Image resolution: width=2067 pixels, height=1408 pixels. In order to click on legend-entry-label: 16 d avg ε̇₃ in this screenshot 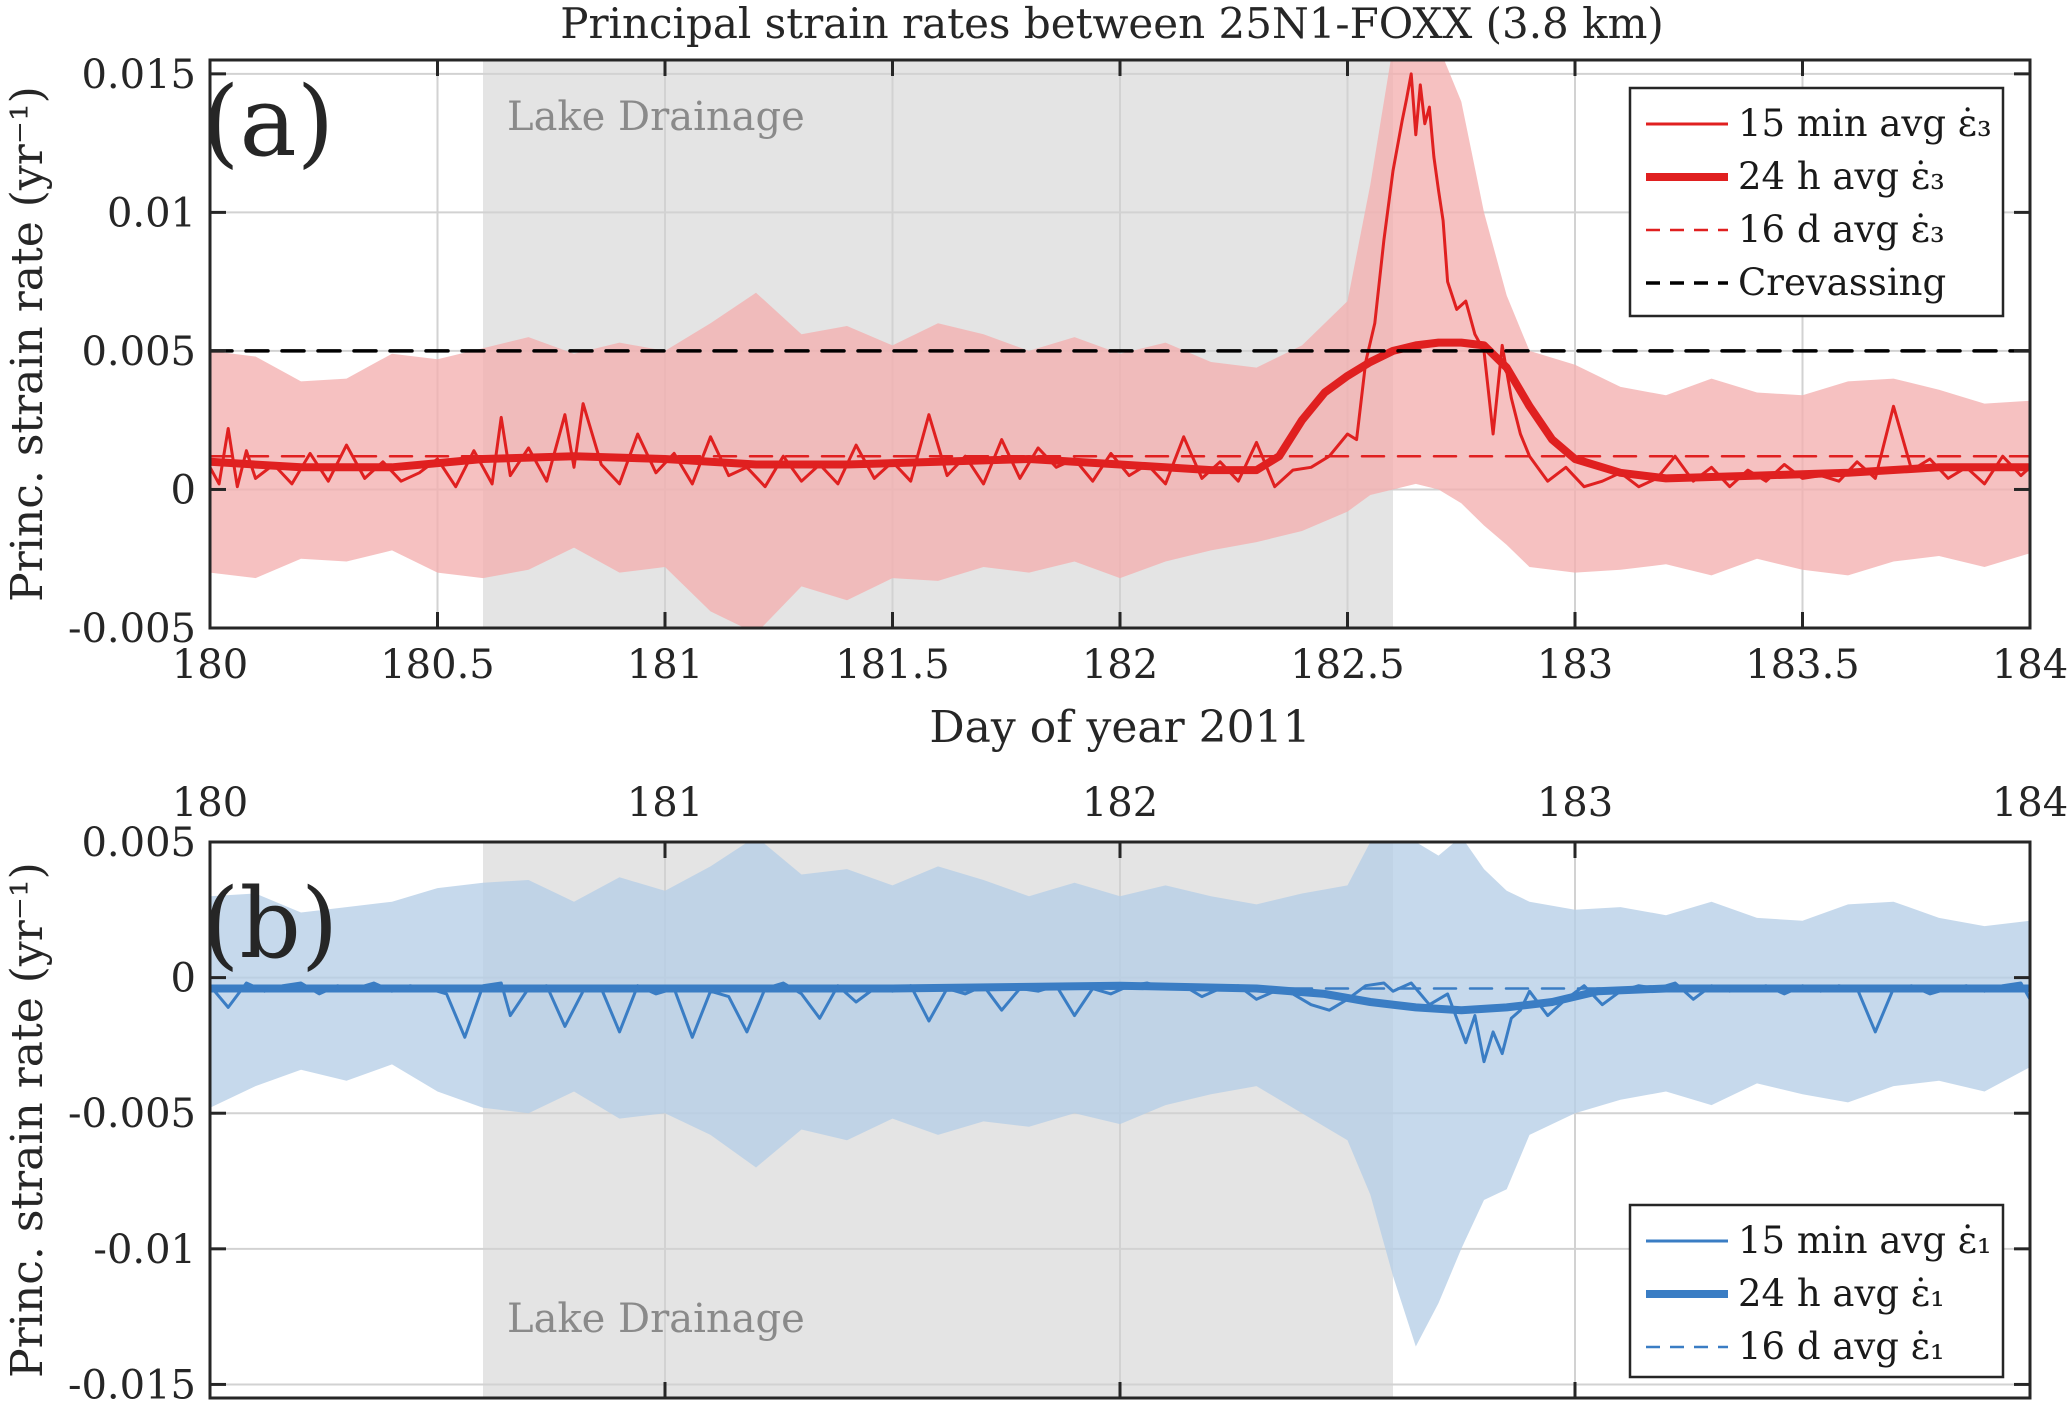, I will do `click(1841, 229)`.